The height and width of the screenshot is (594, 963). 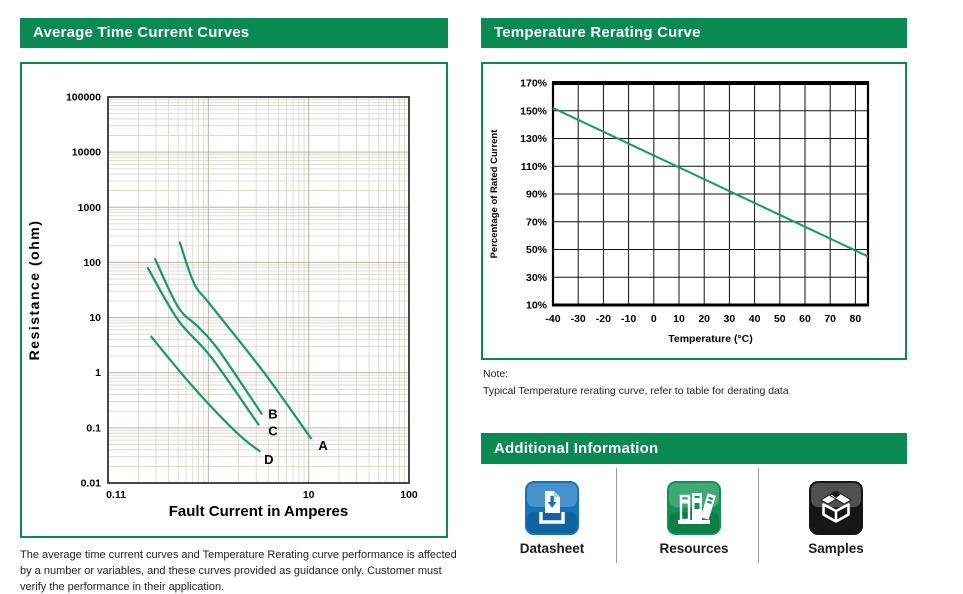 I want to click on svg-text: 10%, so click(x=537, y=306).